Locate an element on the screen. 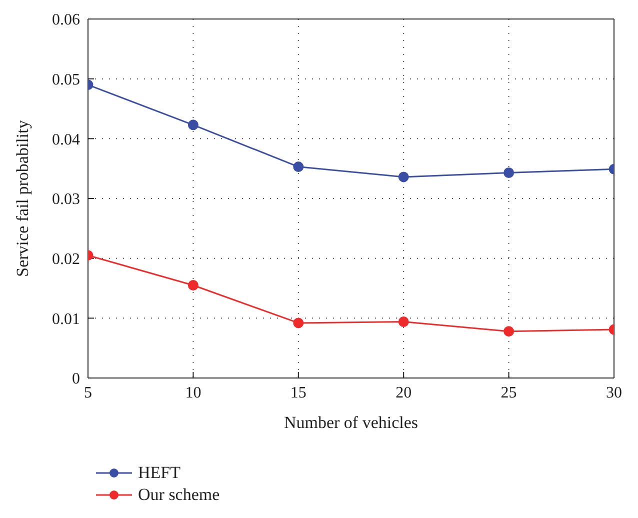 This screenshot has width=638, height=518. y-tick-label: 0.04 is located at coordinates (66, 139).